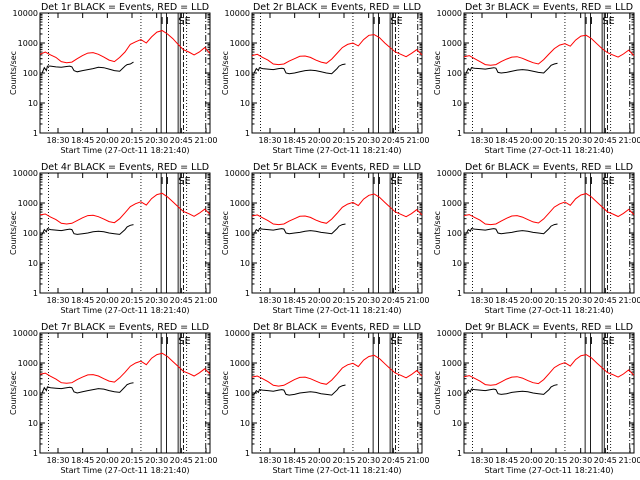 The image size is (640, 480). I want to click on panel-title: Det 4r BLACK = Events, RED = LLD, so click(125, 167).